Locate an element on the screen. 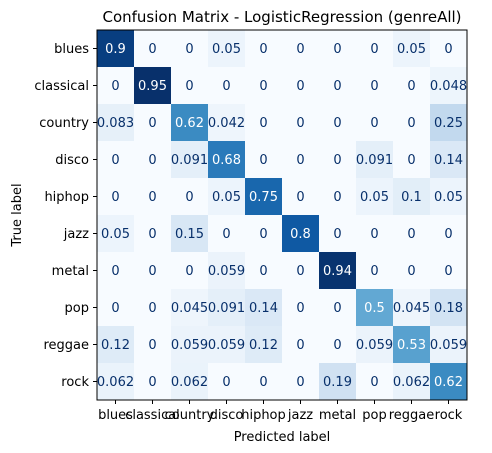 The height and width of the screenshot is (453, 492). heatmap-cell-jazz-classical is located at coordinates (153, 234).